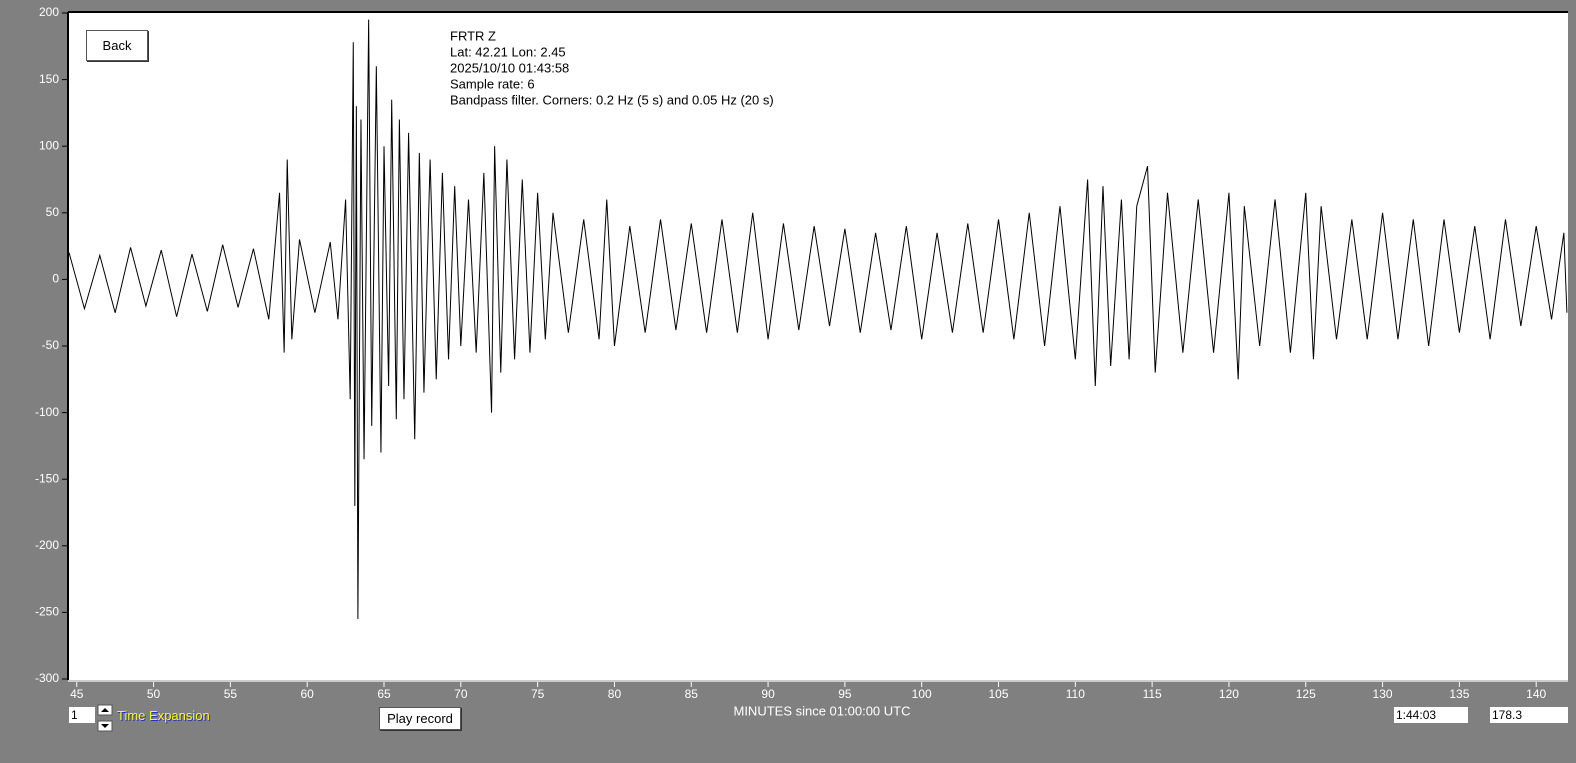  I want to click on y-tick-label: -50, so click(51, 345).